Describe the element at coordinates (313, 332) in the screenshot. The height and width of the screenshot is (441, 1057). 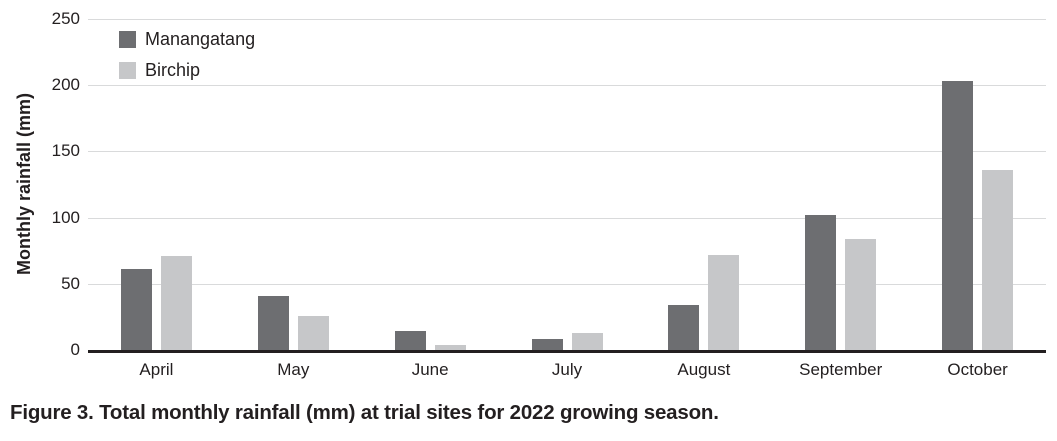
I see `bar-birchip-may` at that location.